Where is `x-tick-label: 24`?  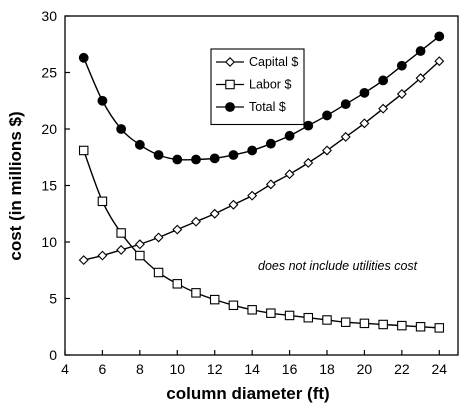 x-tick-label: 24 is located at coordinates (439, 369).